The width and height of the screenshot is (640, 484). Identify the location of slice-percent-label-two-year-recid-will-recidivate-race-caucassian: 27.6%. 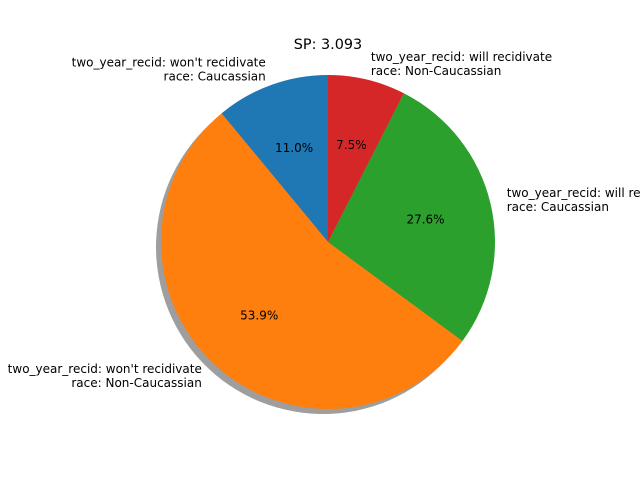
(425, 219).